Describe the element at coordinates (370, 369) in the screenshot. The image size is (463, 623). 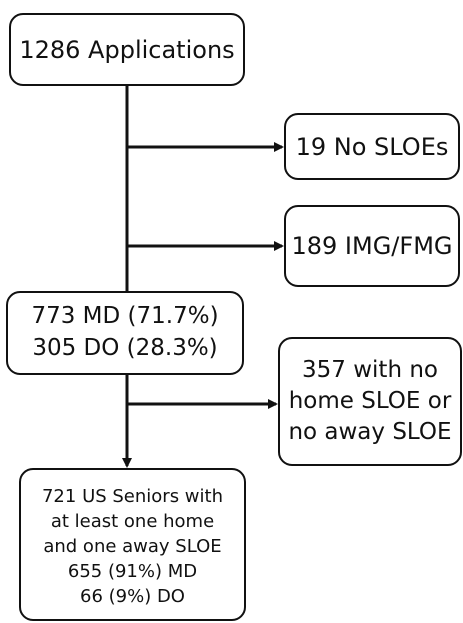
I see `excluded-line-1: 357 with no` at that location.